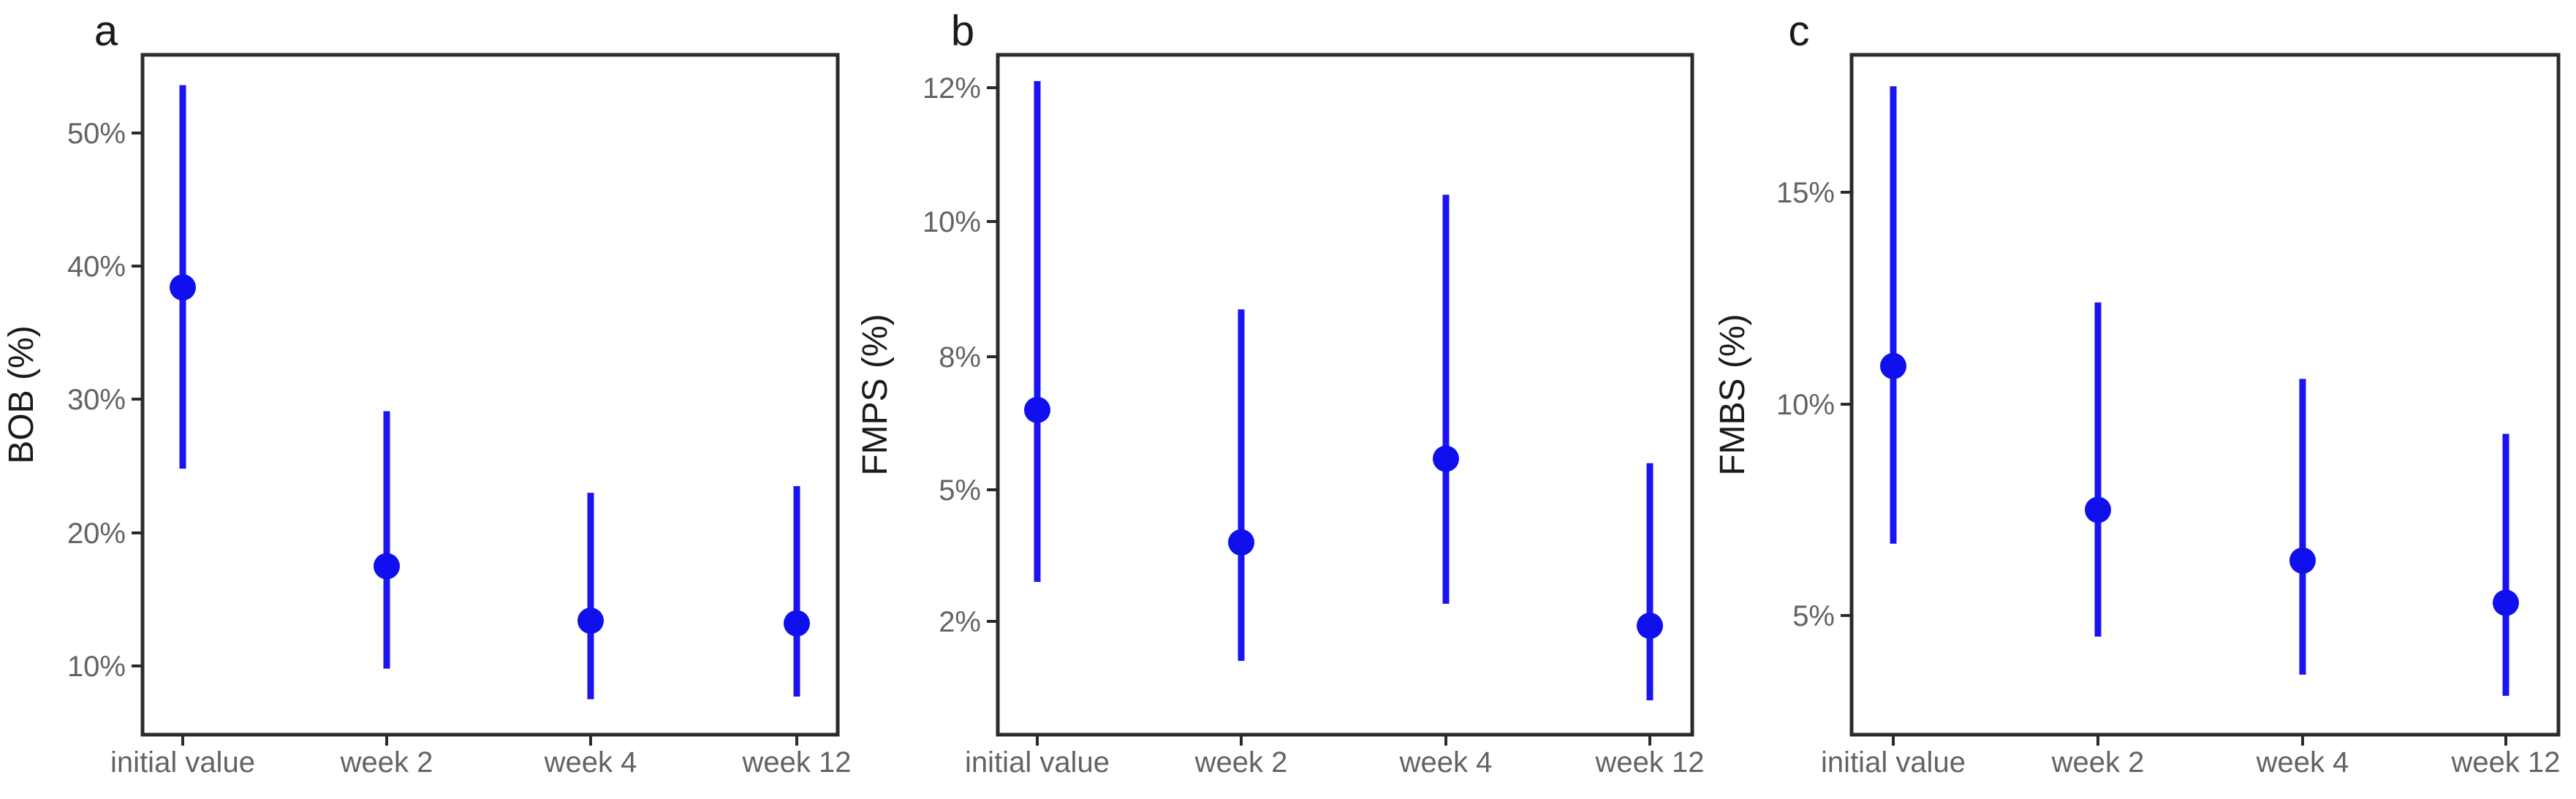 Image resolution: width=2576 pixels, height=799 pixels. I want to click on y-tick-label: 40%, so click(96, 267).